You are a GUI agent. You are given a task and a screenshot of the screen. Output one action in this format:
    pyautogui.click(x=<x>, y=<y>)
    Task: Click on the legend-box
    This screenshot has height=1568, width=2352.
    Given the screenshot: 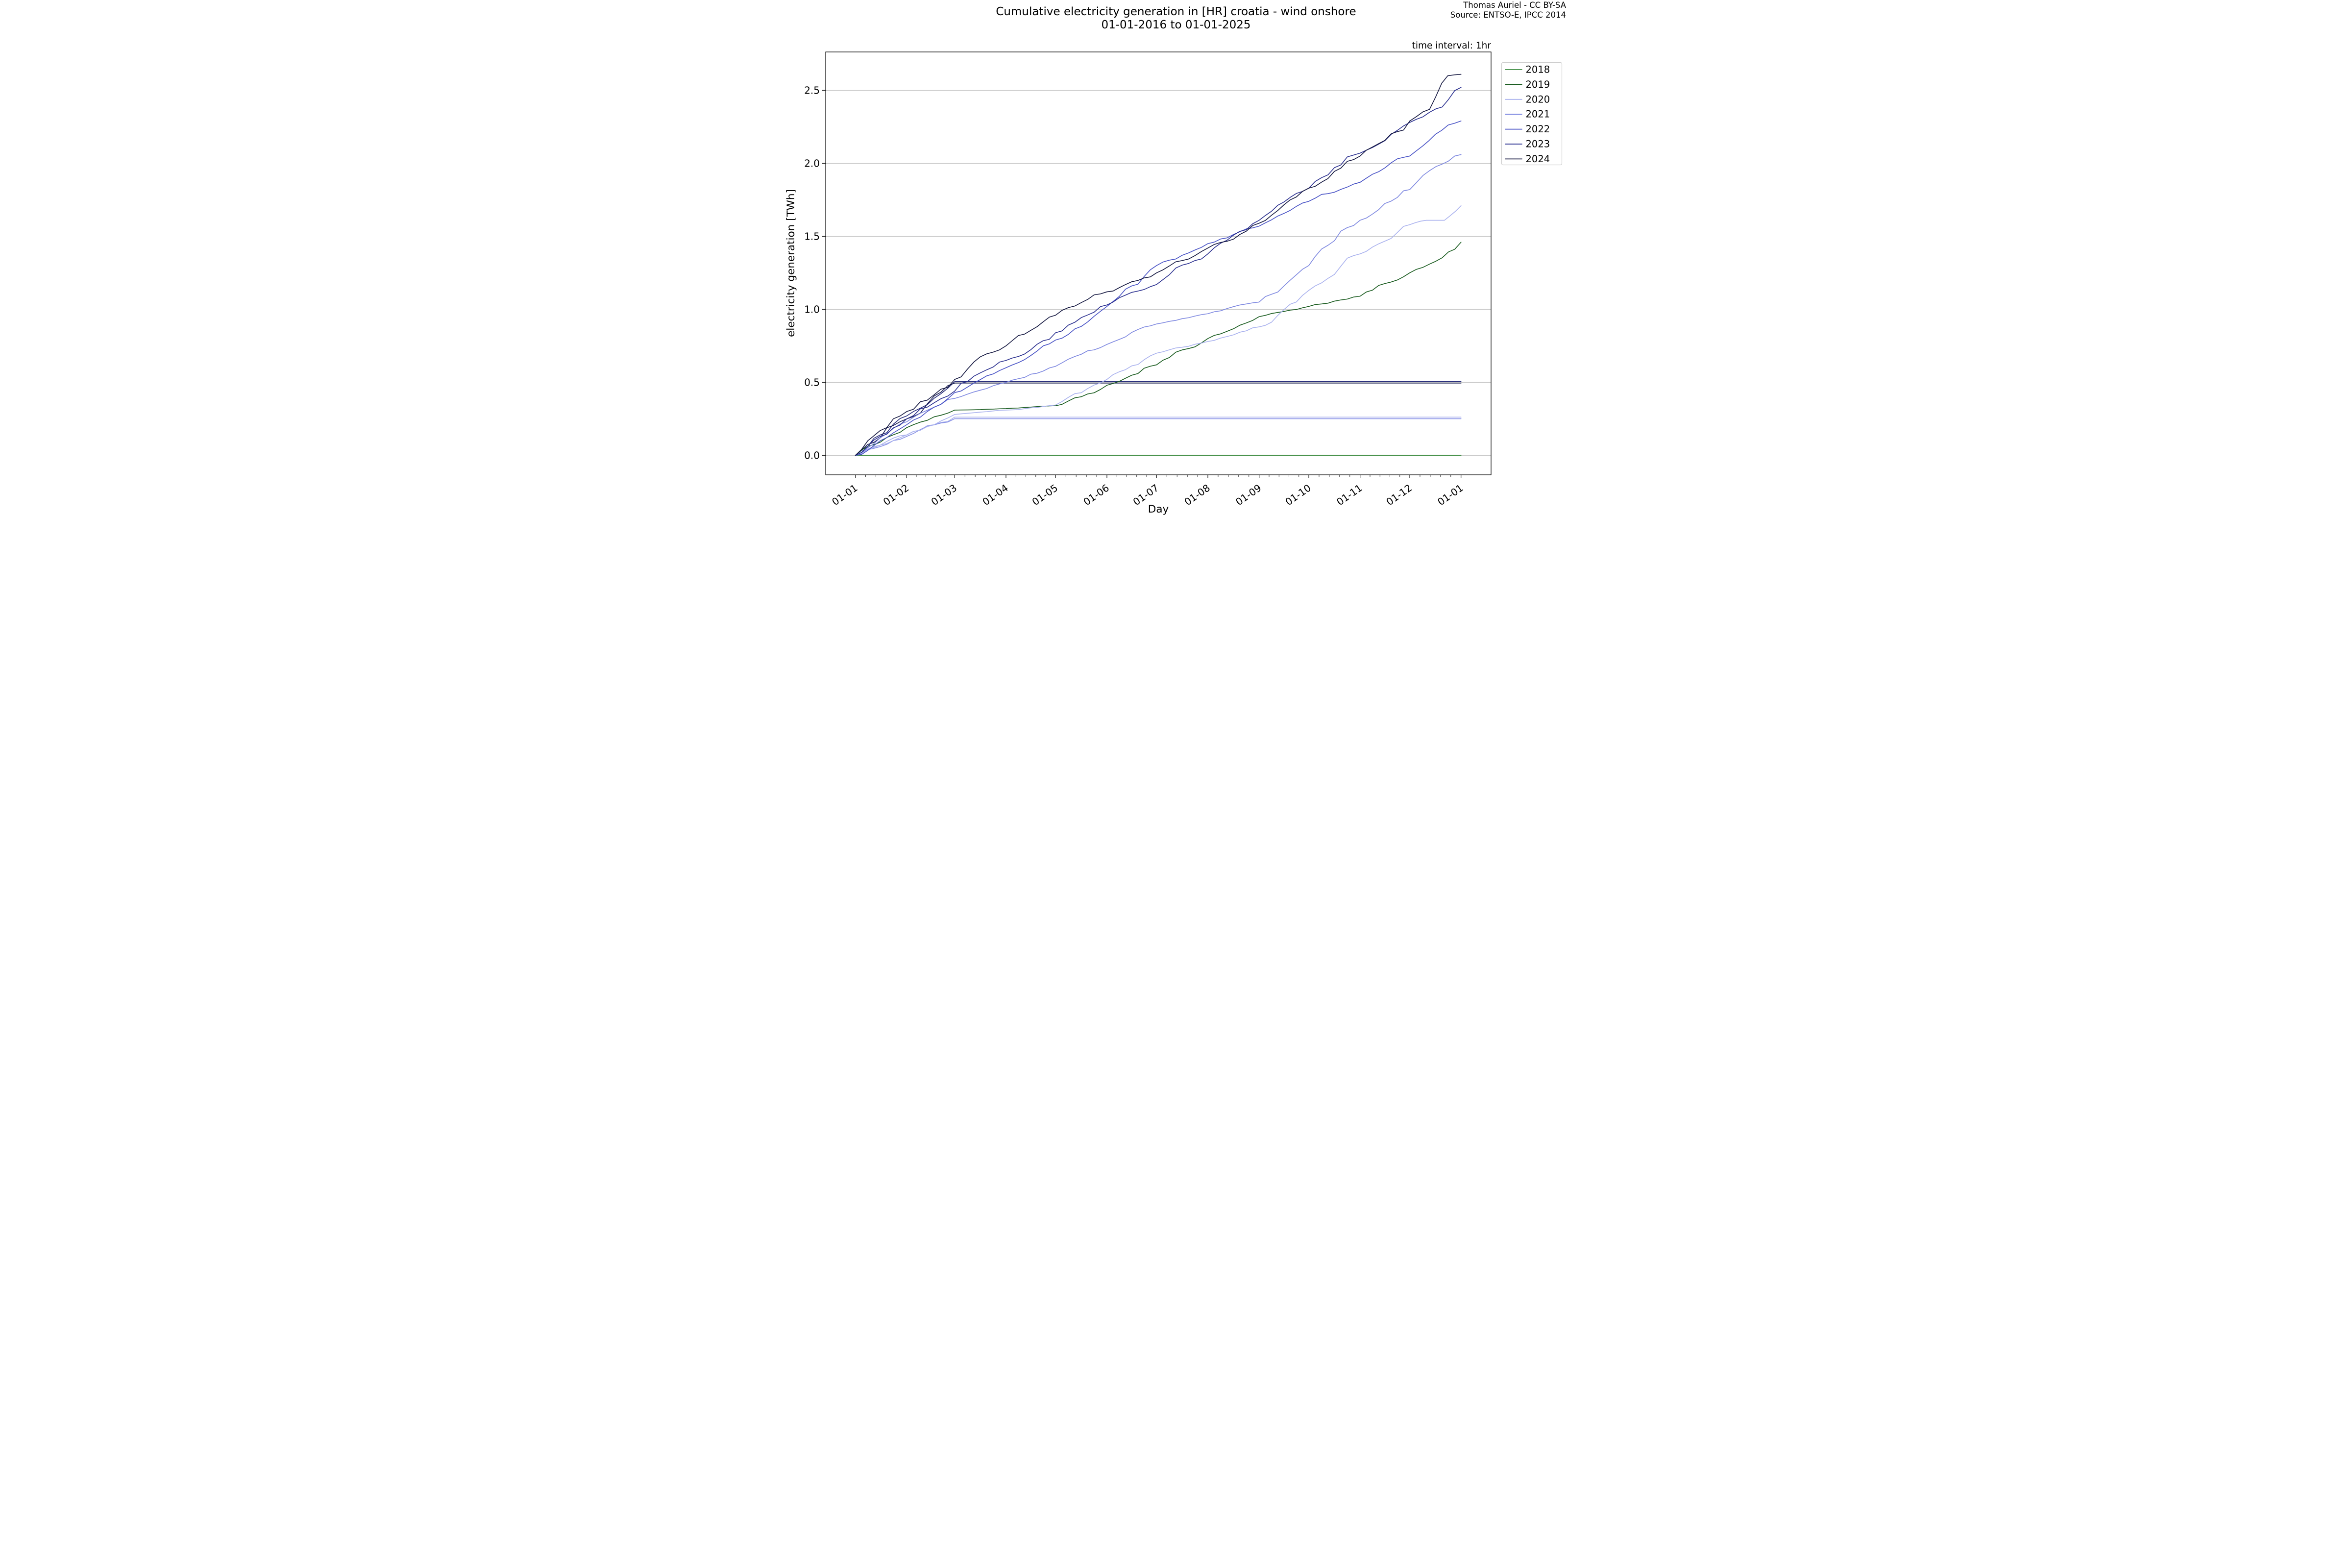 What is the action you would take?
    pyautogui.click(x=1532, y=114)
    